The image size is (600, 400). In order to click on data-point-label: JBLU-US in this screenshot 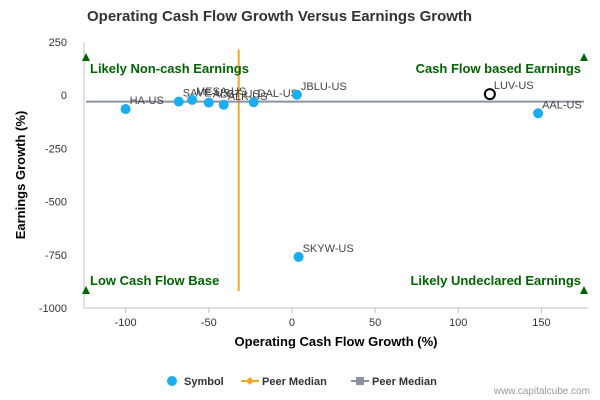, I will do `click(324, 87)`.